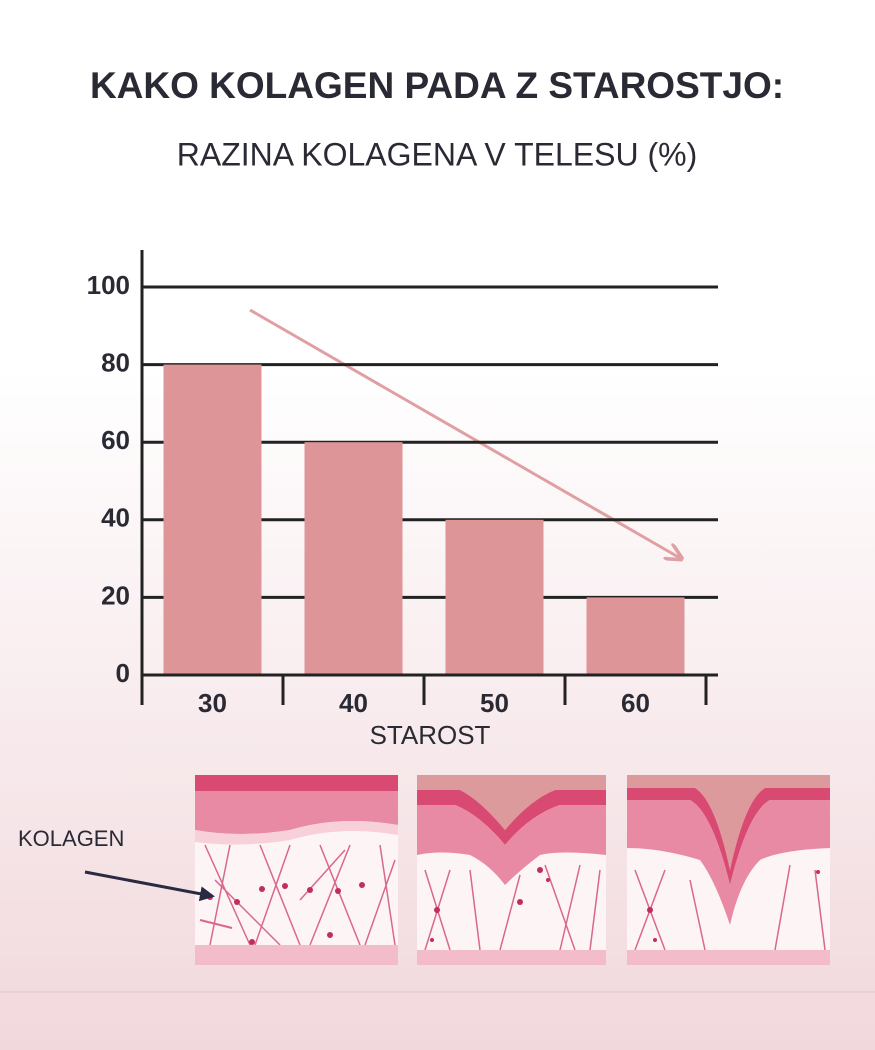 The image size is (875, 1050). What do you see at coordinates (511, 870) in the screenshot?
I see `skin-panel-middle` at bounding box center [511, 870].